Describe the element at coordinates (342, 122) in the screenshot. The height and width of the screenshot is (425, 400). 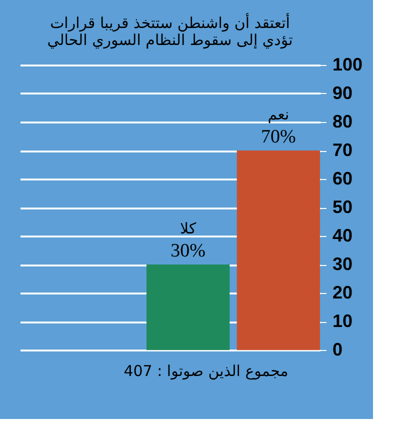
I see `y-tick-label: 80` at that location.